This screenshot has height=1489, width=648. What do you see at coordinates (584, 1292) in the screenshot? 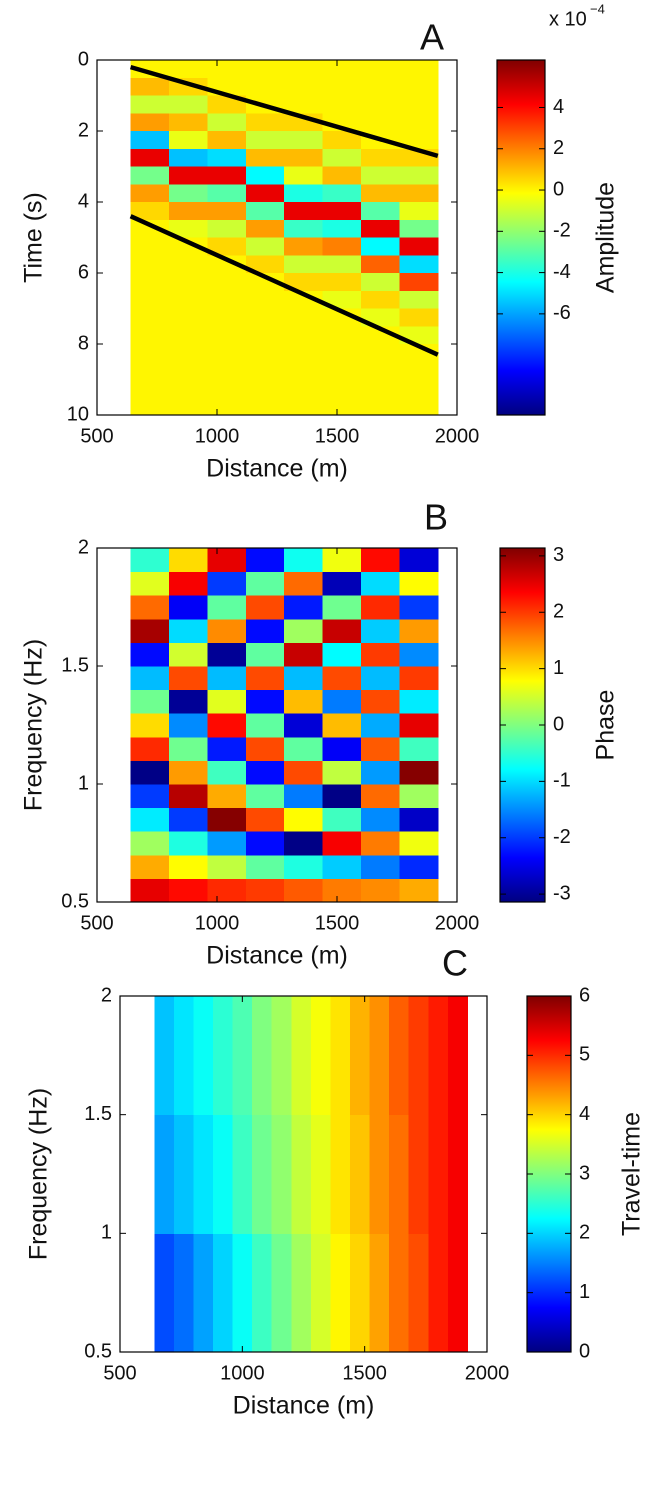
I see `colorbar-tick-label: 1` at bounding box center [584, 1292].